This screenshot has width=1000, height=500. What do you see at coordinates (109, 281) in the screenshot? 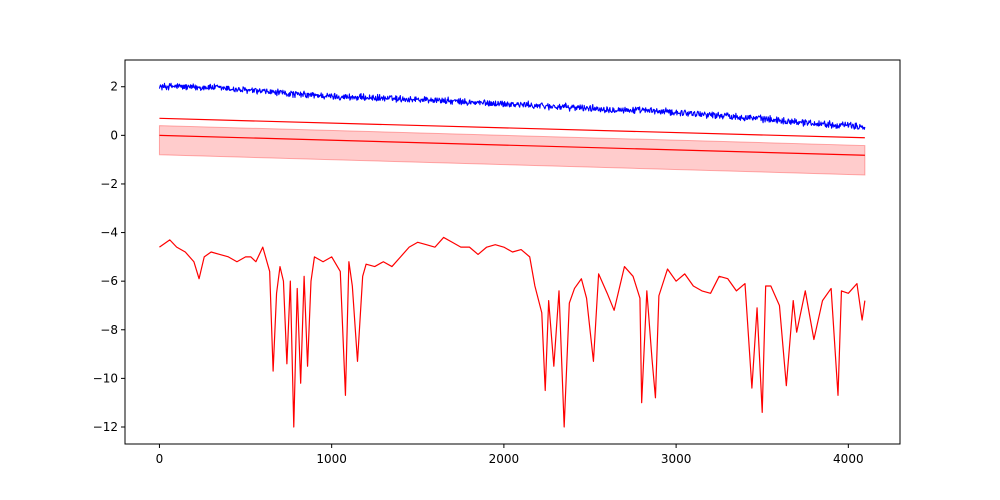
I see `y-tick-label: −6` at bounding box center [109, 281].